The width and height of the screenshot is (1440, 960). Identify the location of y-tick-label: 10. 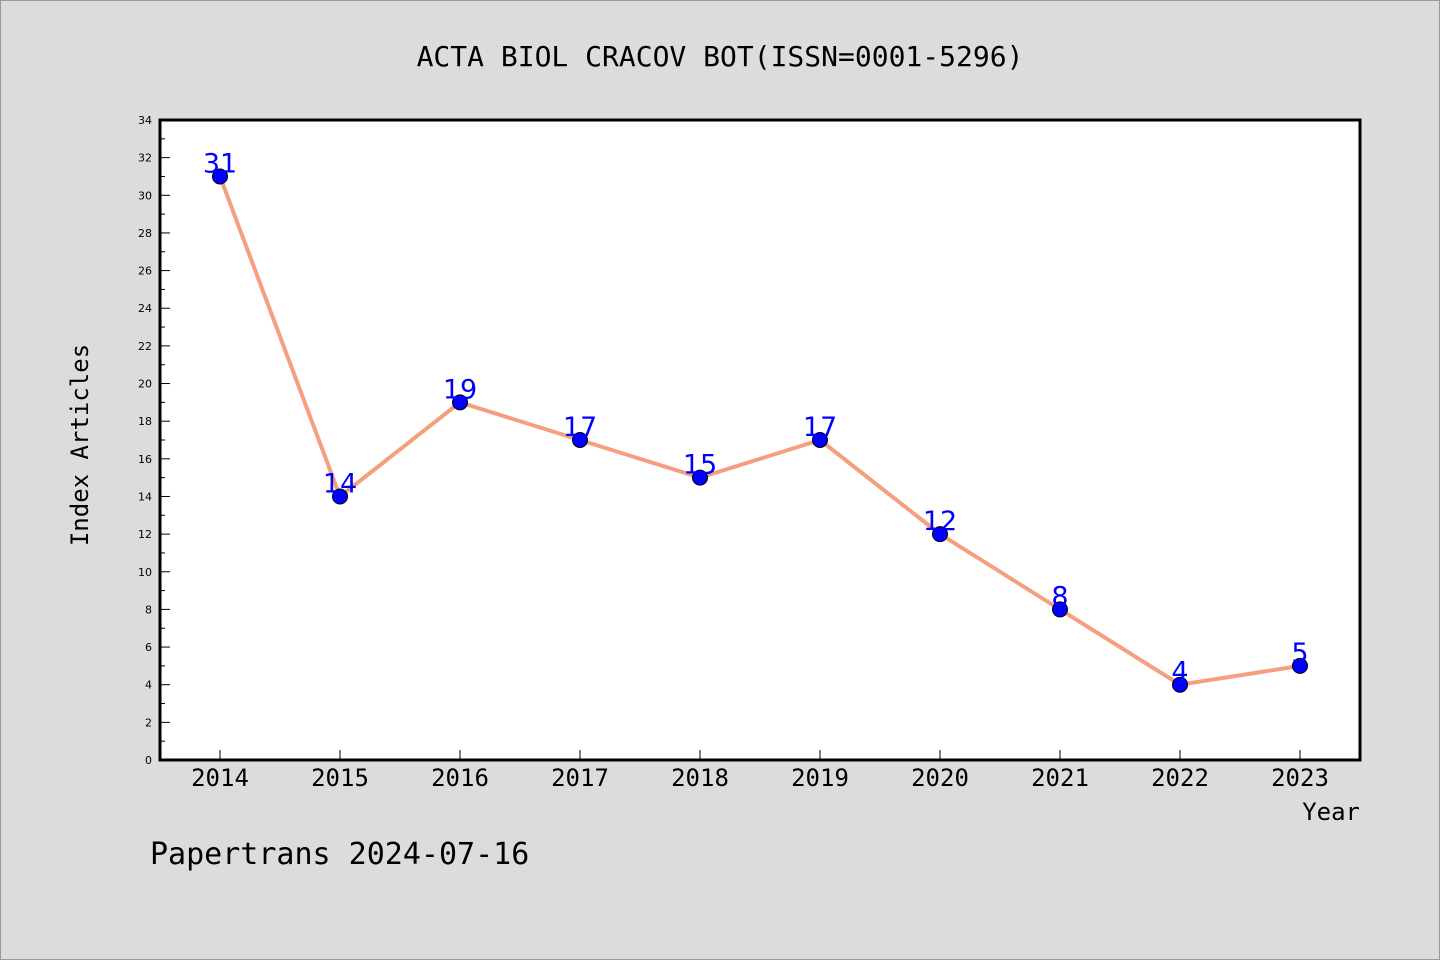
(145, 572).